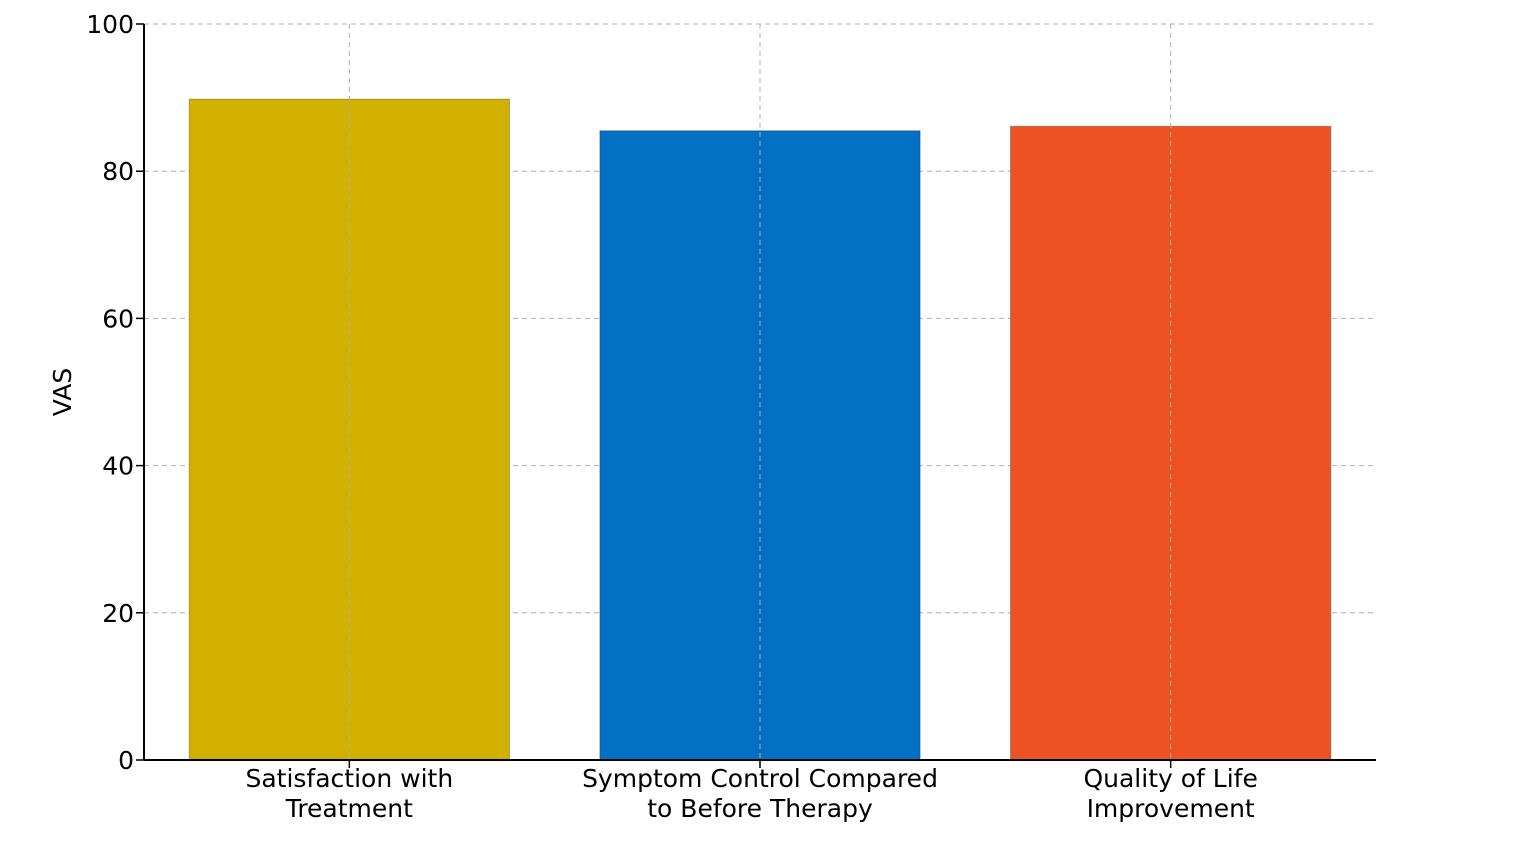 The height and width of the screenshot is (864, 1524). What do you see at coordinates (349, 778) in the screenshot?
I see `x-tick-label-line: Satisfaction with` at bounding box center [349, 778].